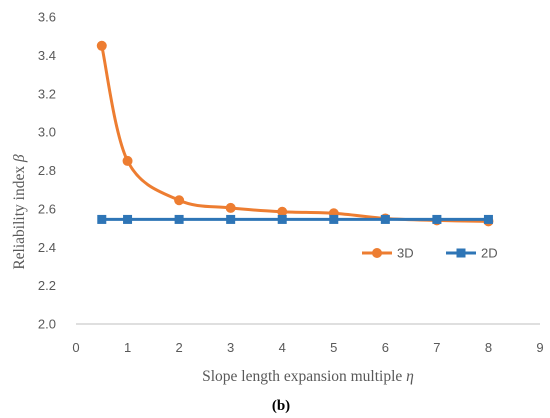 This screenshot has width=550, height=418. I want to click on figure-caption: (b), so click(281, 406).